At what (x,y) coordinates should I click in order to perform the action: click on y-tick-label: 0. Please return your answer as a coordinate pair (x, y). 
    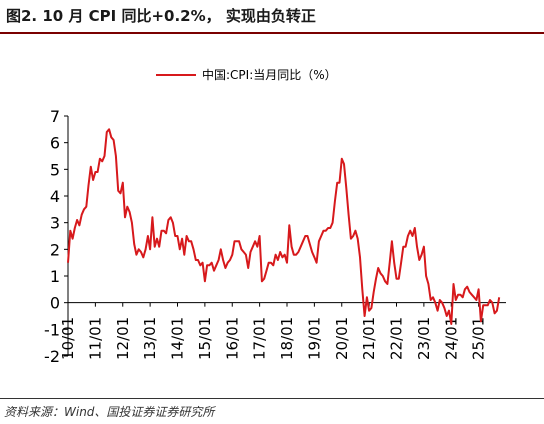
    Looking at the image, I should click on (55, 303).